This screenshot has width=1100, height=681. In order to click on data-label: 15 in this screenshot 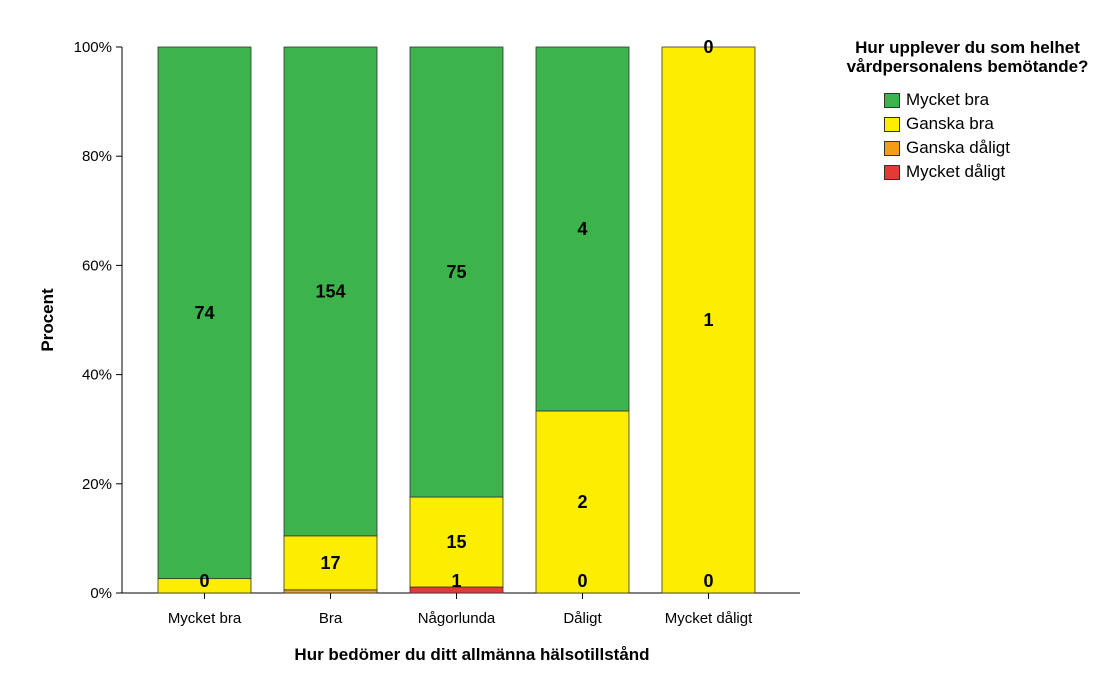, I will do `click(456, 542)`.